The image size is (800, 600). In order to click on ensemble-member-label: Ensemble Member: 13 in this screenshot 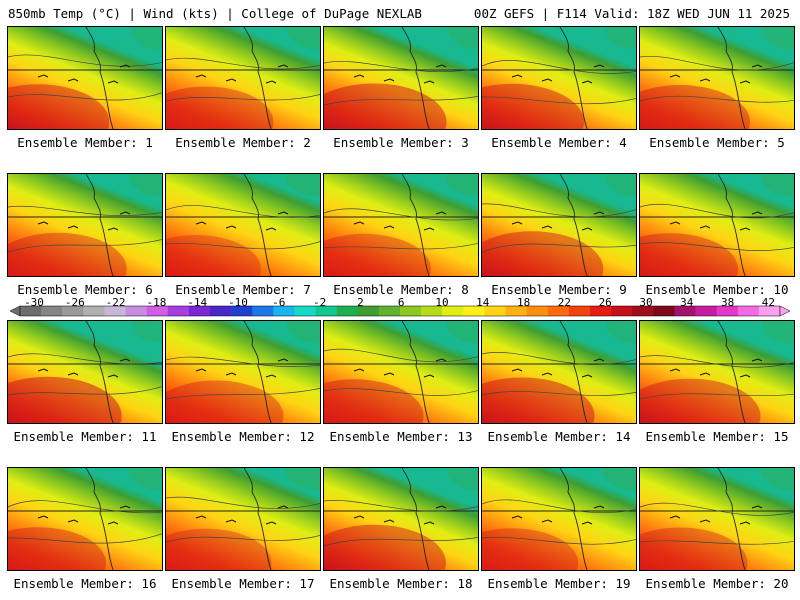, I will do `click(401, 436)`.